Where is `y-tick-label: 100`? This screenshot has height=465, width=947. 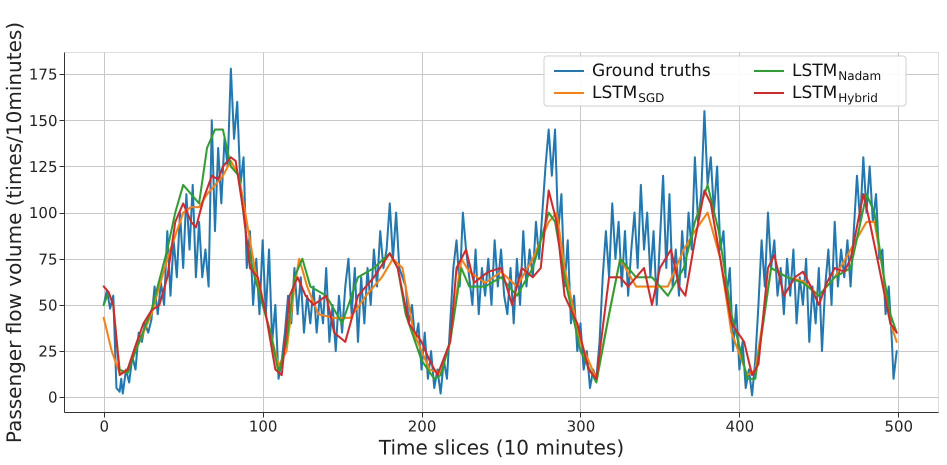
y-tick-label: 100 is located at coordinates (43, 213).